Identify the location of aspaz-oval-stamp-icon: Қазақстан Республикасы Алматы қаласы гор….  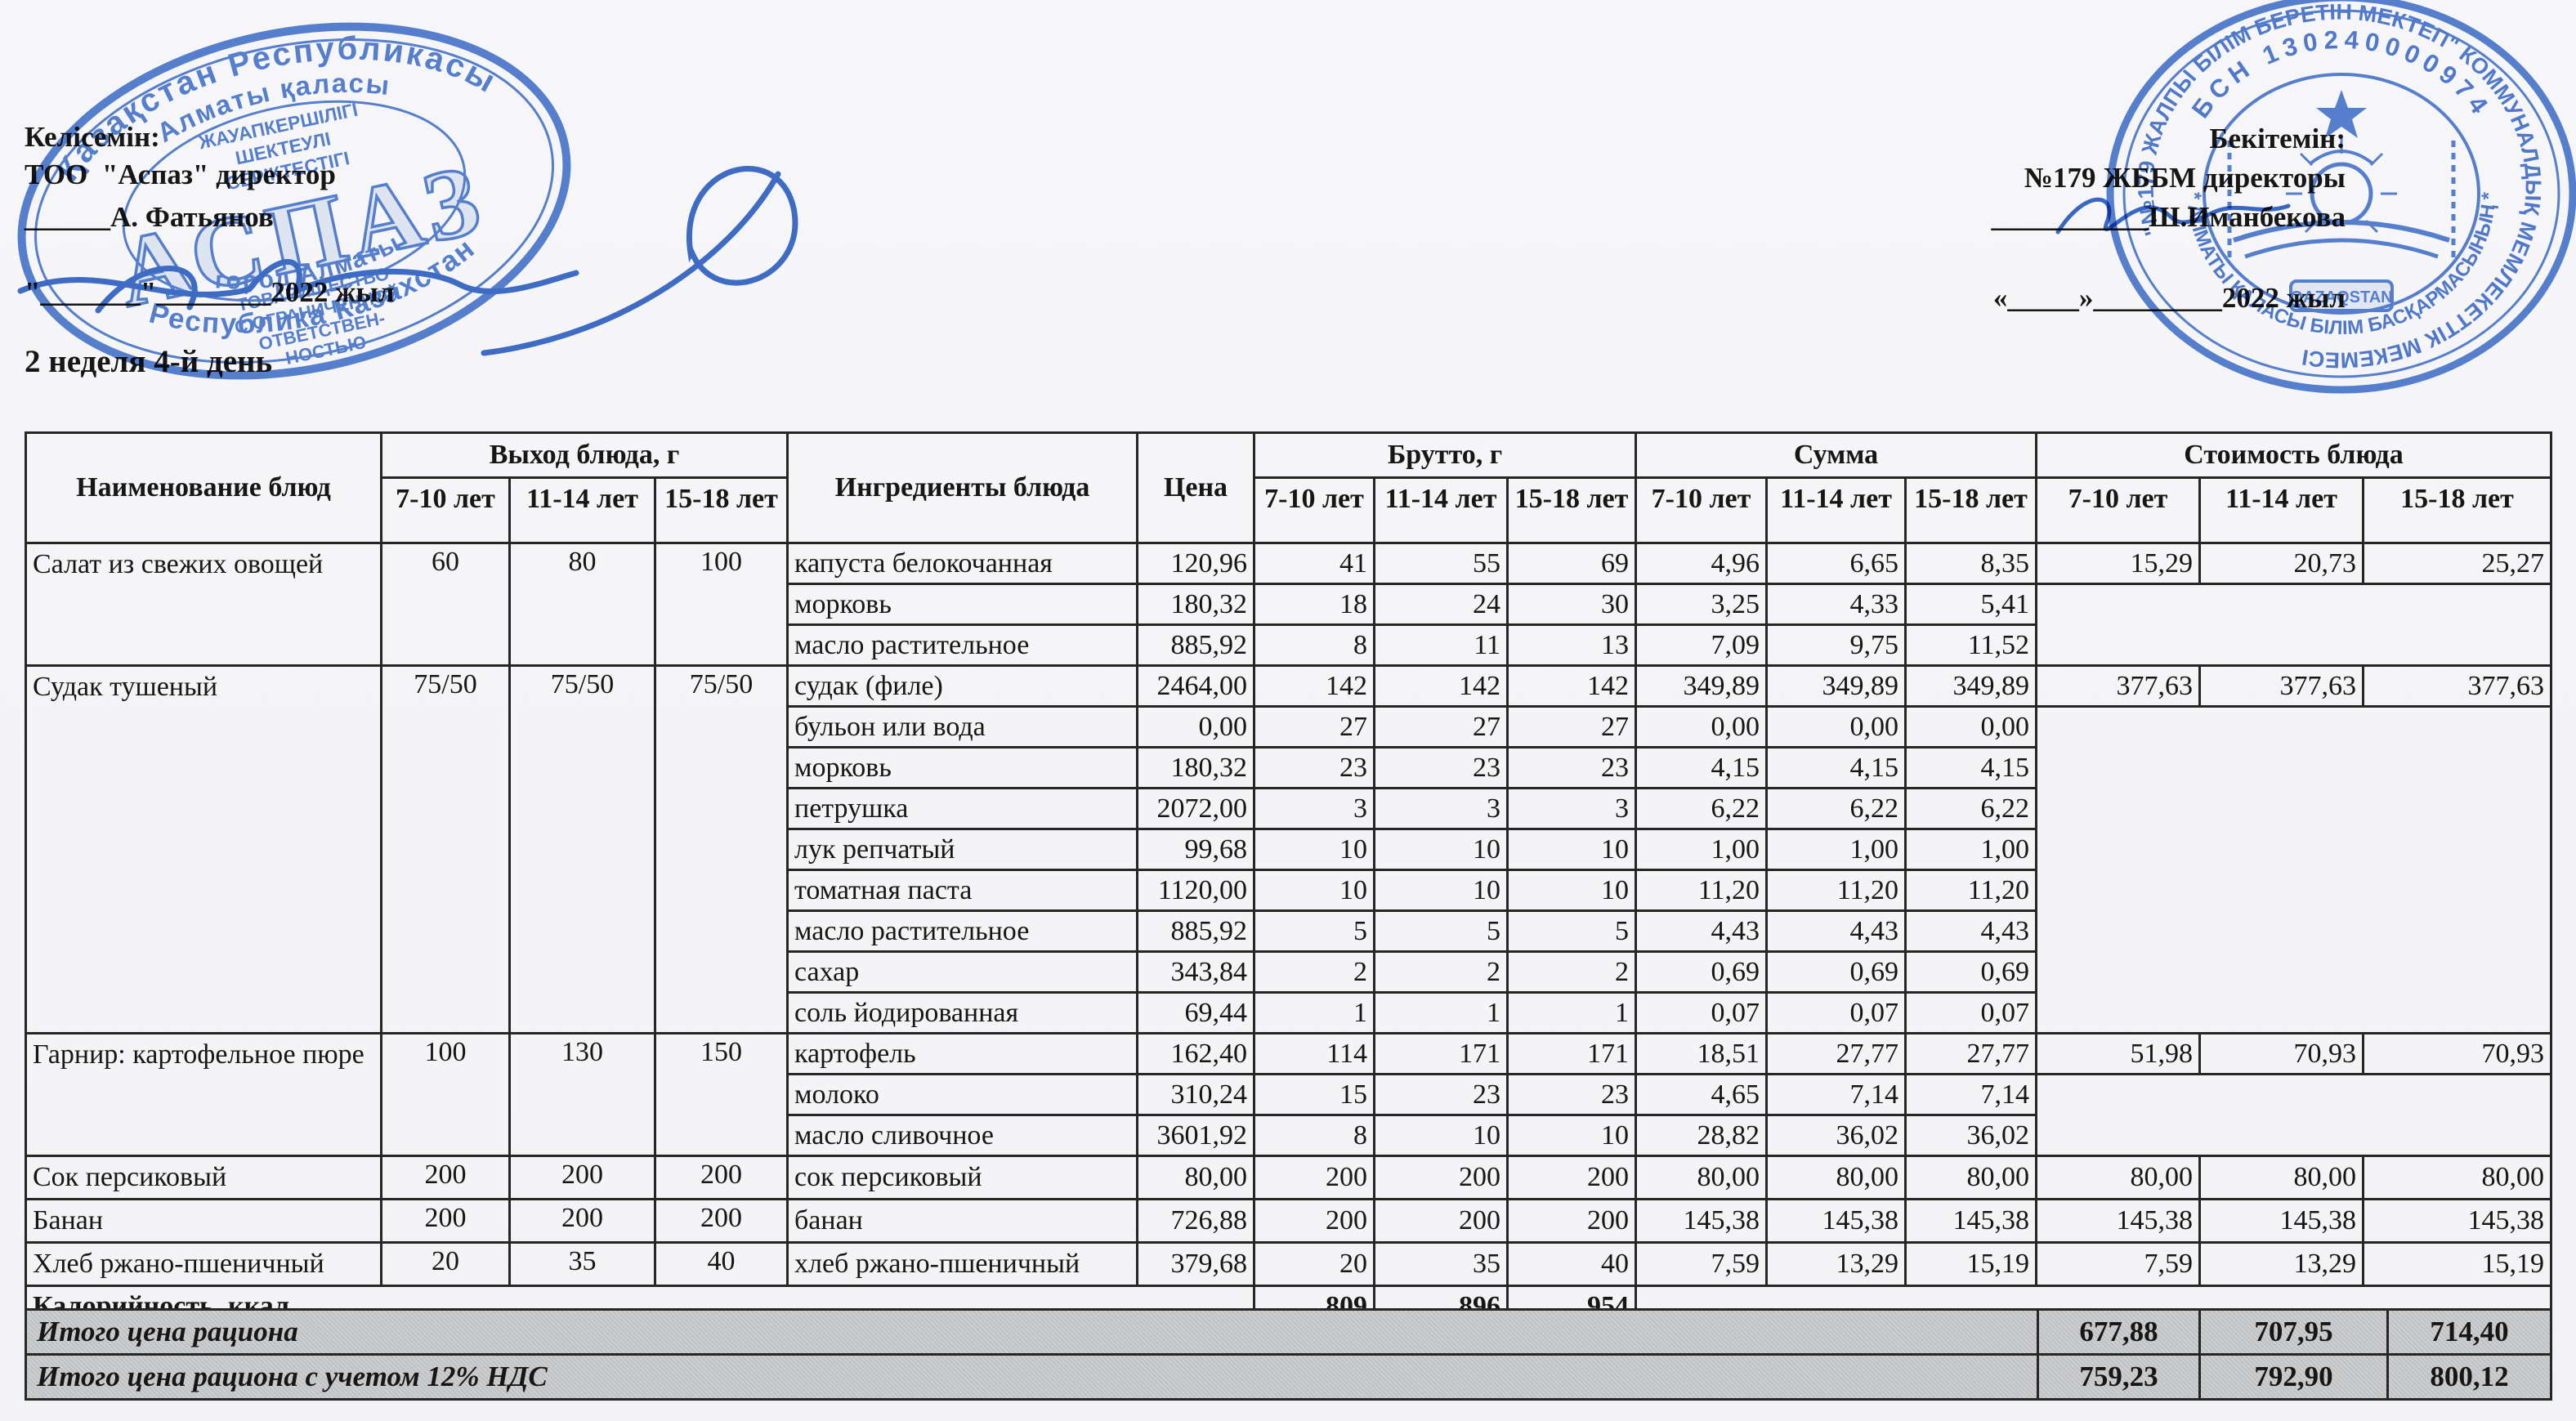
(407, 193).